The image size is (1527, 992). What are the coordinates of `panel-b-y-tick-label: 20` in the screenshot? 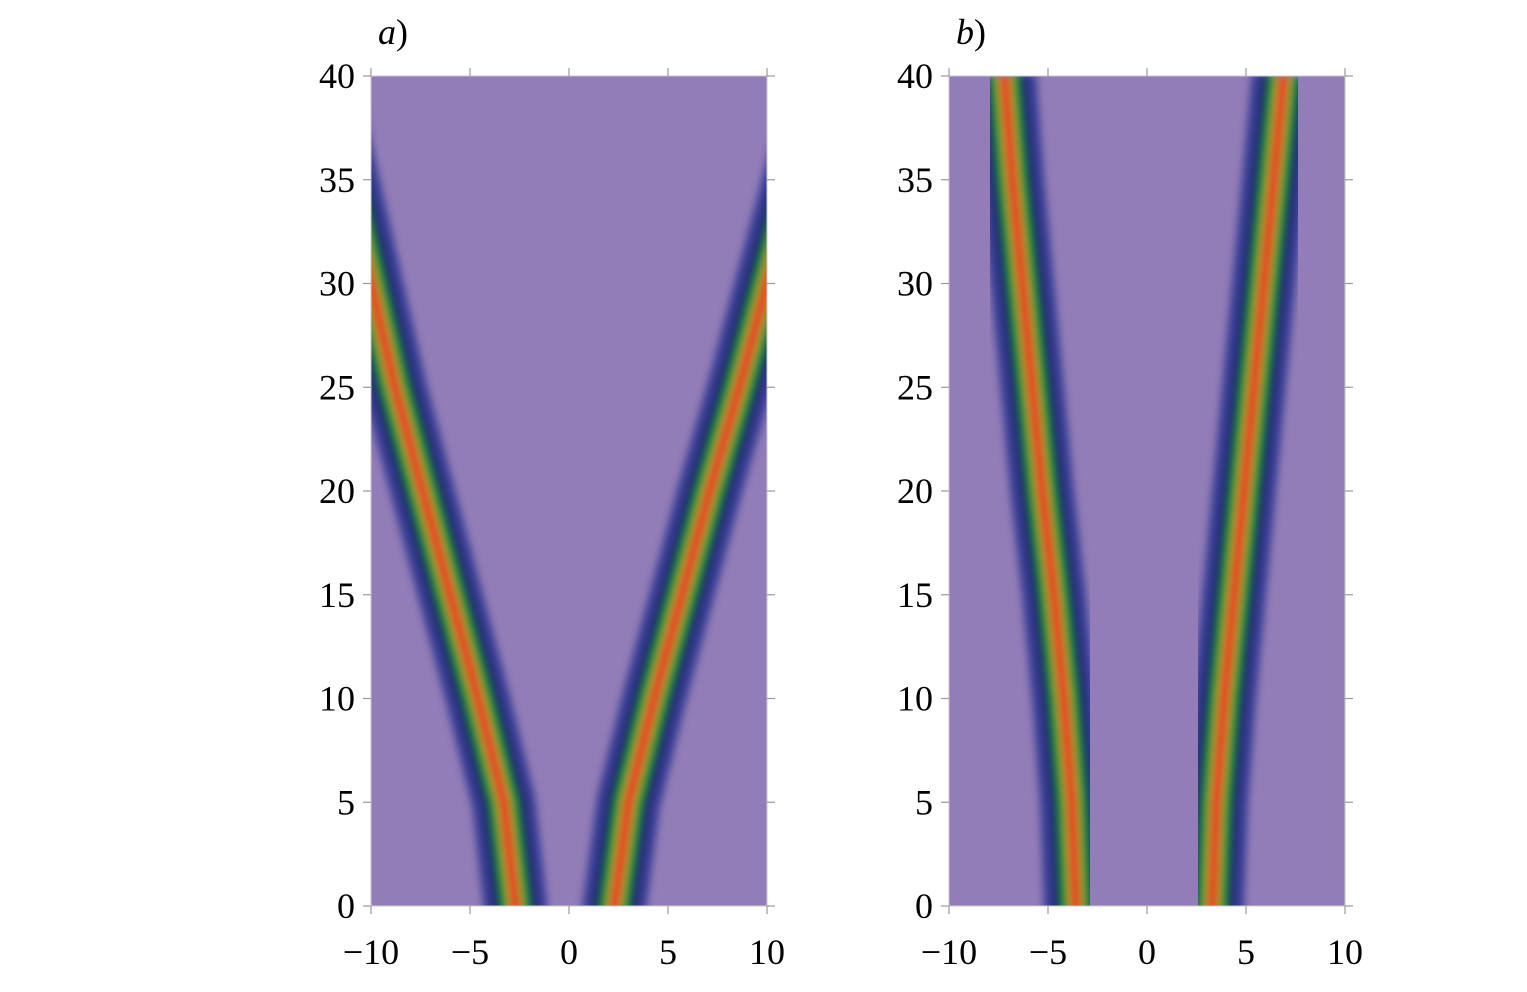 It's located at (915, 491).